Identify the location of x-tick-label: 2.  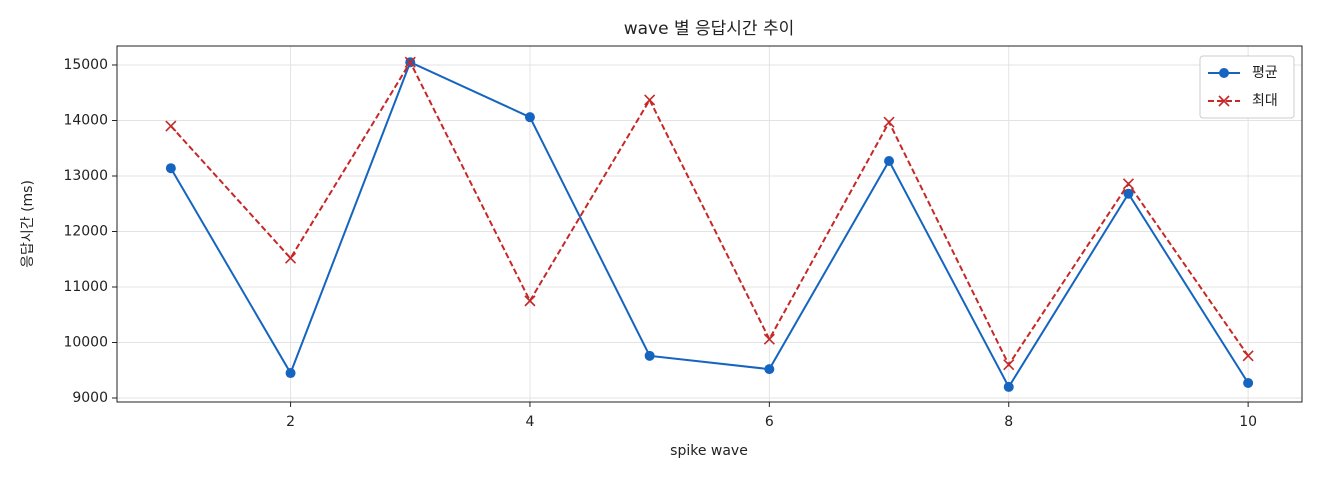
(290, 422).